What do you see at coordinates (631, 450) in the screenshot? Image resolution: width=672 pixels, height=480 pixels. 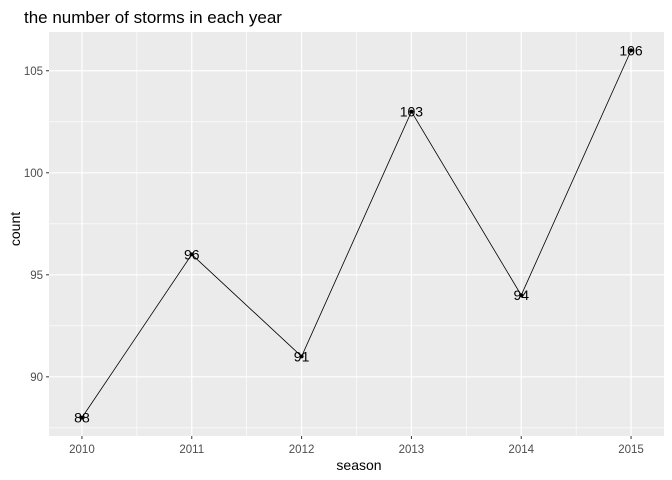 I see `x-tick-label: 2015` at bounding box center [631, 450].